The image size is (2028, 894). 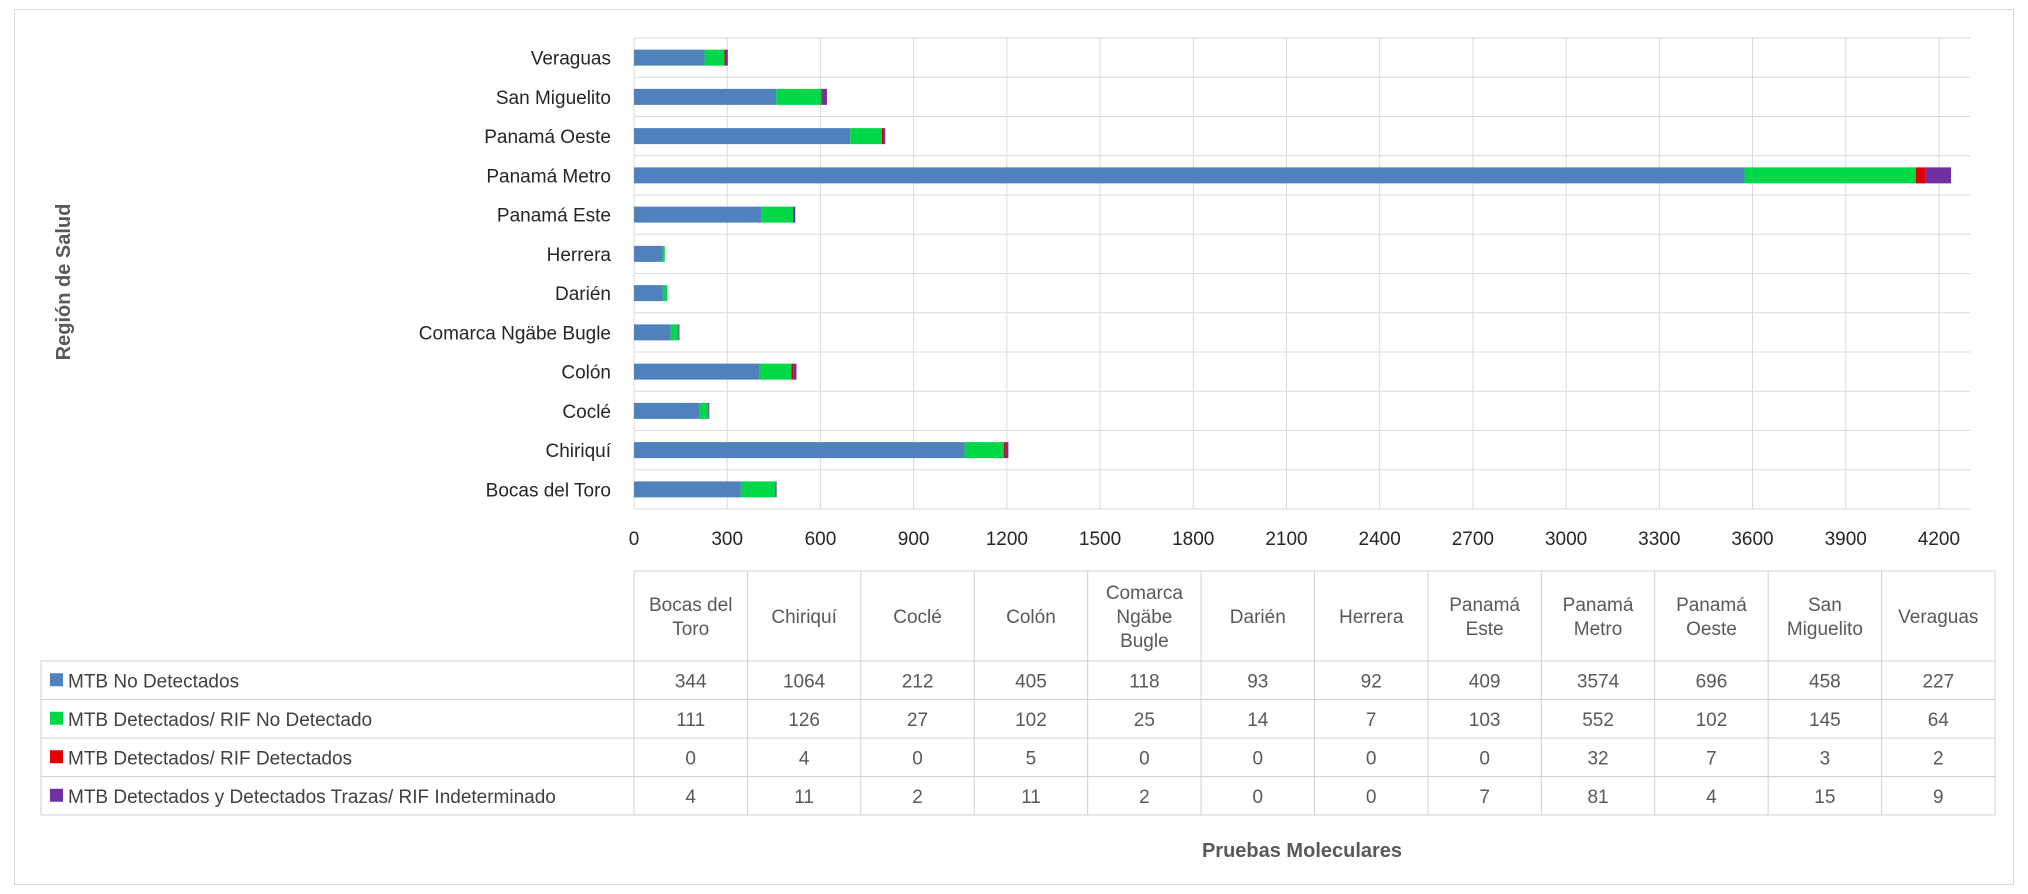 I want to click on table-header-cell: Comarca Ngäbe Bugle, so click(x=1145, y=617).